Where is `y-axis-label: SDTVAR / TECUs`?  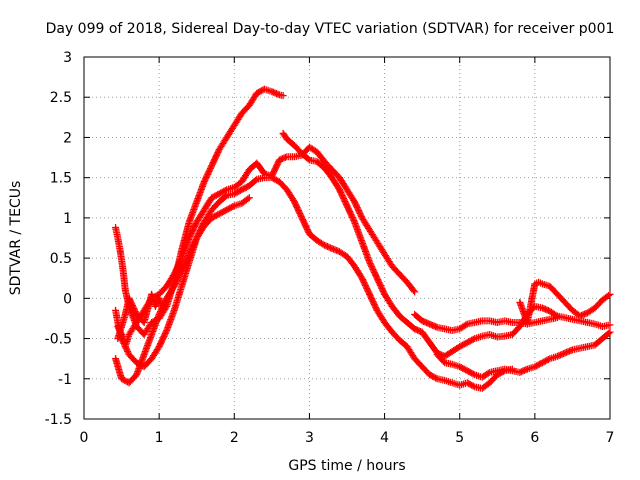 y-axis-label: SDTVAR / TECUs is located at coordinates (16, 238).